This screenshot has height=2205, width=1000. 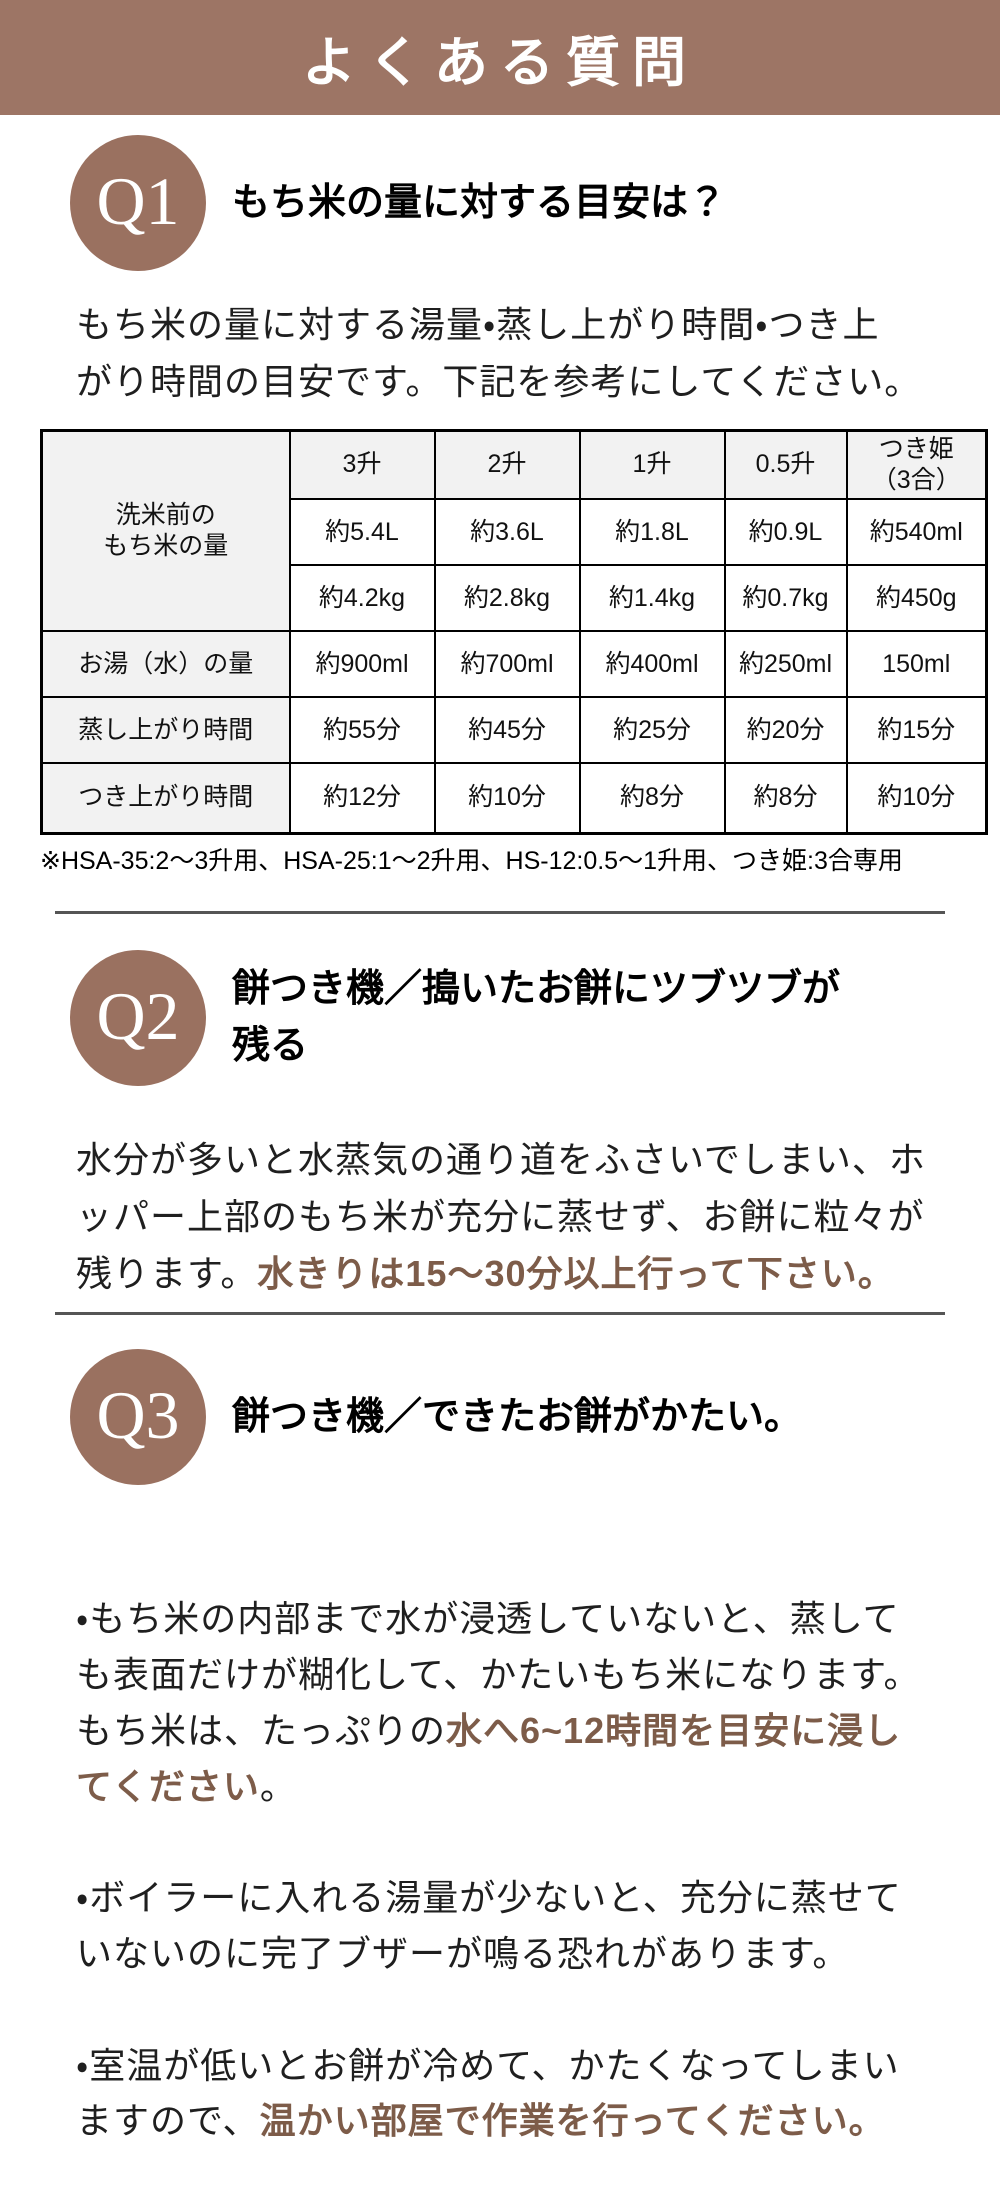 I want to click on q1-heading-row: Q1 もち米の量に対する目安は？, so click(x=515, y=203).